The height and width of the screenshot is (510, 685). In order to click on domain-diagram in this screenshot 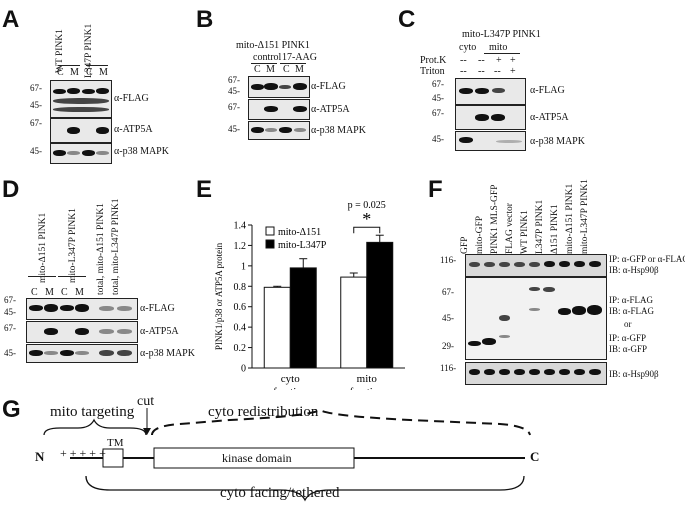, I will do `click(287, 455)`.